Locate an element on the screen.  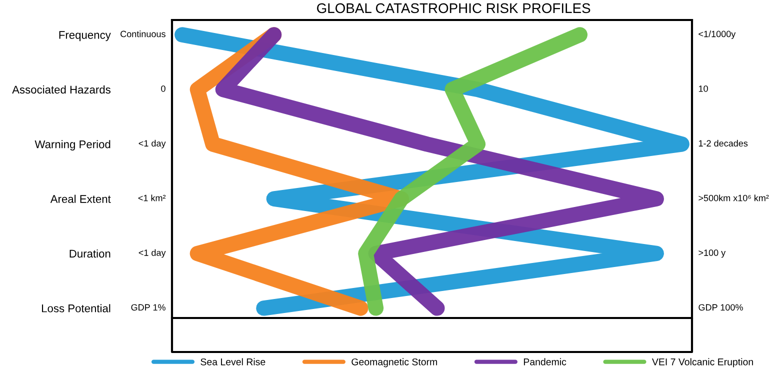
y-tick-label: Warning Period is located at coordinates (72, 145).